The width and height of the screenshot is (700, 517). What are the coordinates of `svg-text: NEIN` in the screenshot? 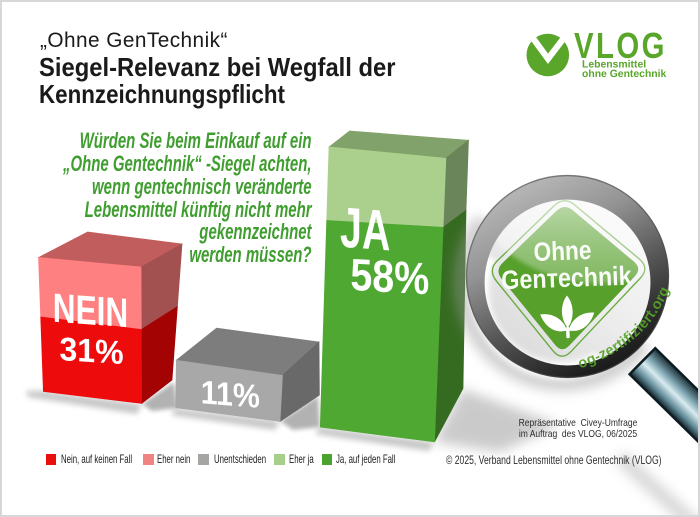 It's located at (90, 311).